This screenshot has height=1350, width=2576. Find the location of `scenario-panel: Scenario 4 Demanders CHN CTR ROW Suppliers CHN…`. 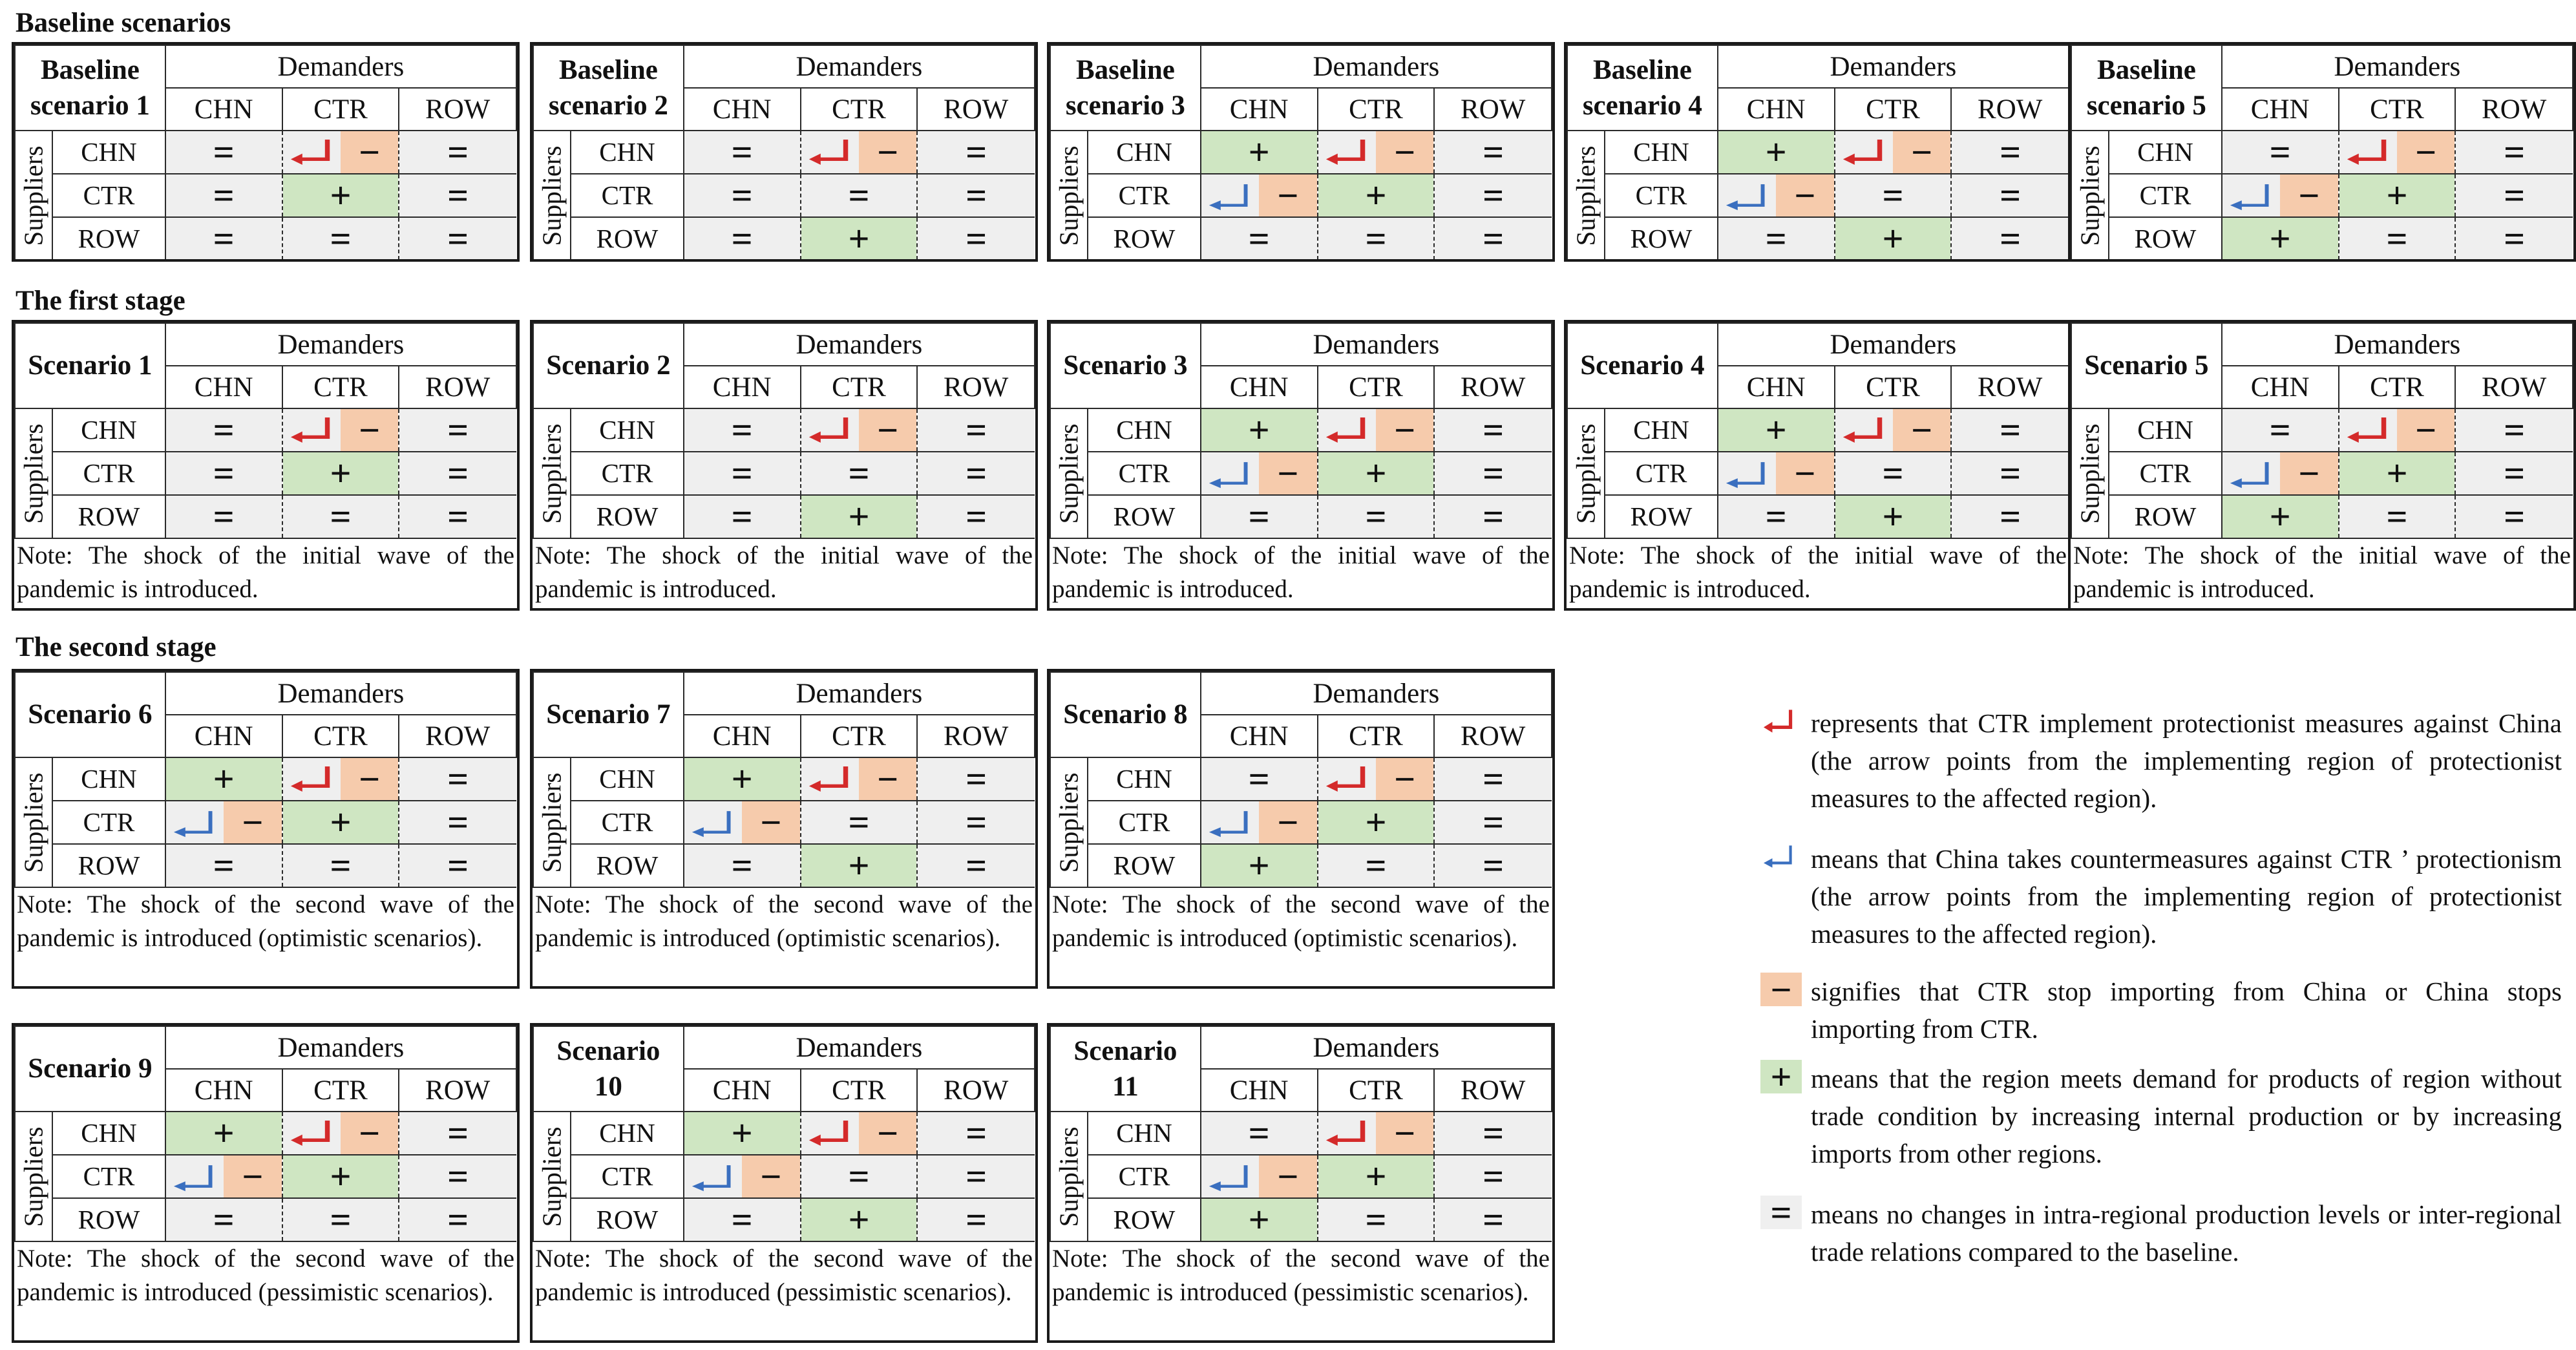

scenario-panel: Scenario 4 Demanders CHN CTR ROW Suppliers CHN… is located at coordinates (1818, 465).